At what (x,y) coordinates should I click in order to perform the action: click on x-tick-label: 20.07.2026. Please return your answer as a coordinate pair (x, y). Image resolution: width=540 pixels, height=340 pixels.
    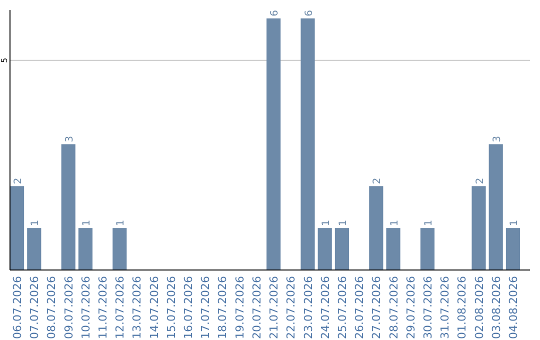
    Looking at the image, I should click on (257, 307).